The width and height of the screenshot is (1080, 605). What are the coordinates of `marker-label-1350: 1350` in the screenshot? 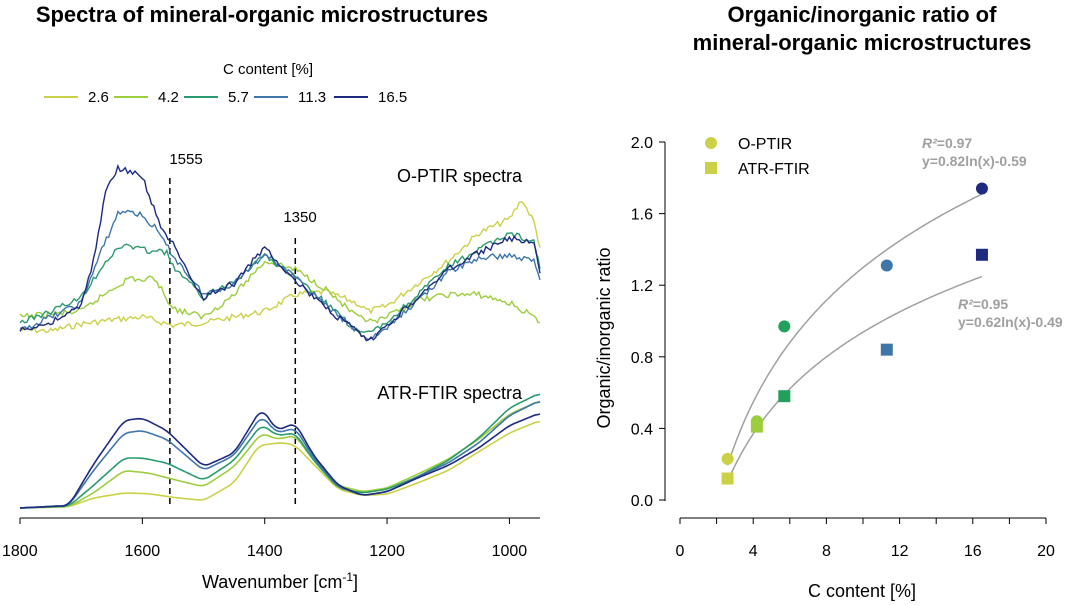 It's located at (299, 217).